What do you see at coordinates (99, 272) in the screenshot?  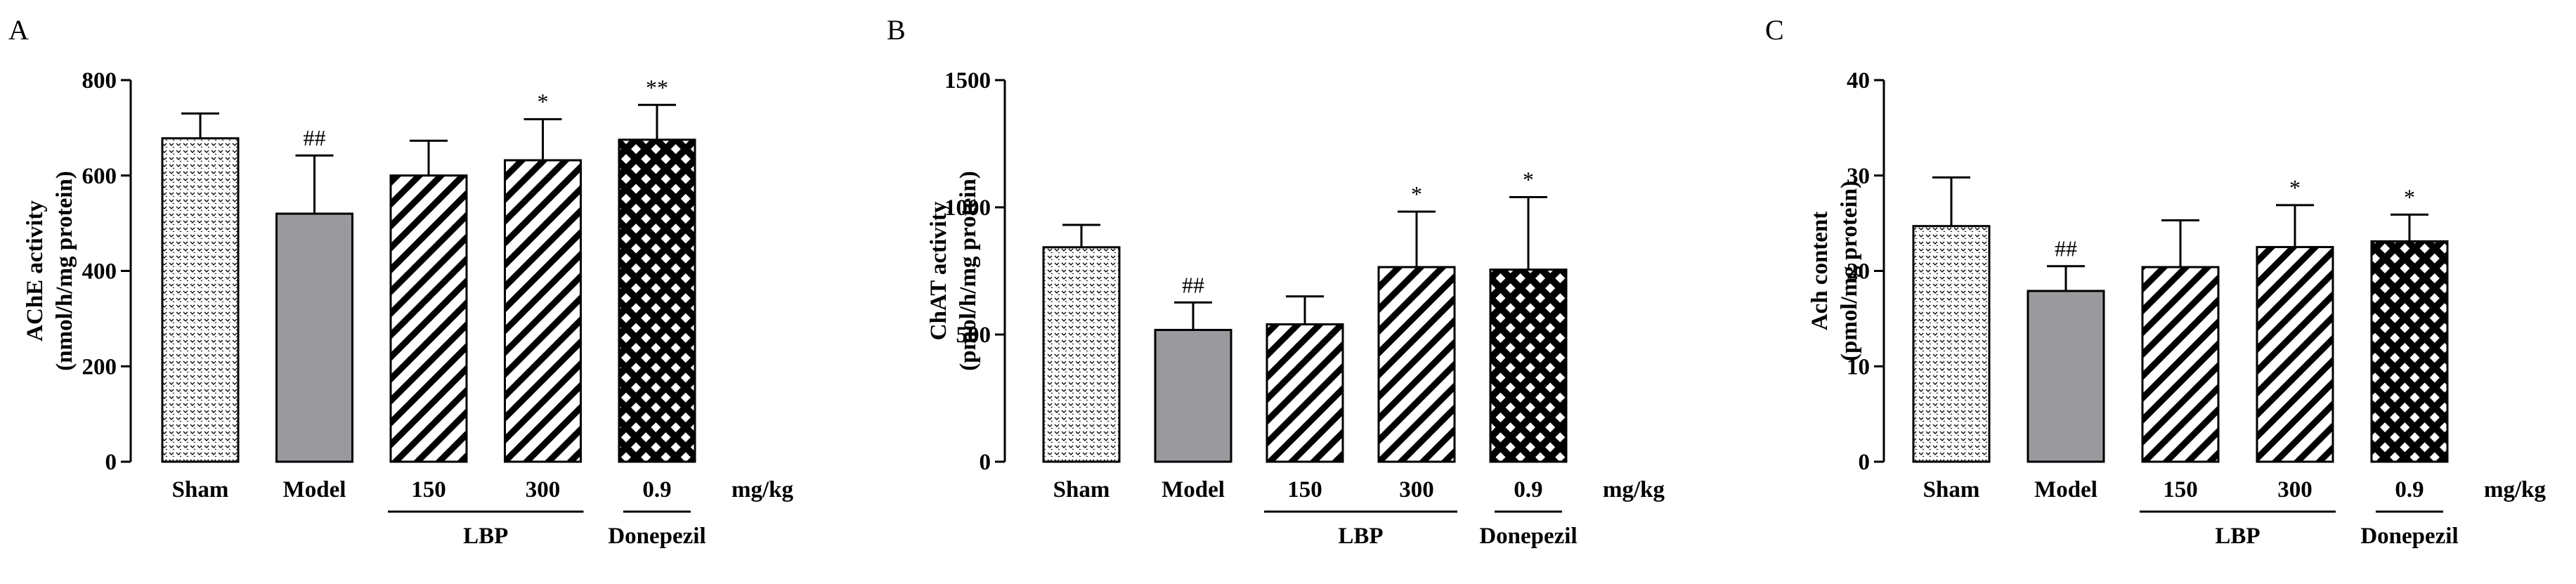 I see `y-tick-label: 400` at bounding box center [99, 272].